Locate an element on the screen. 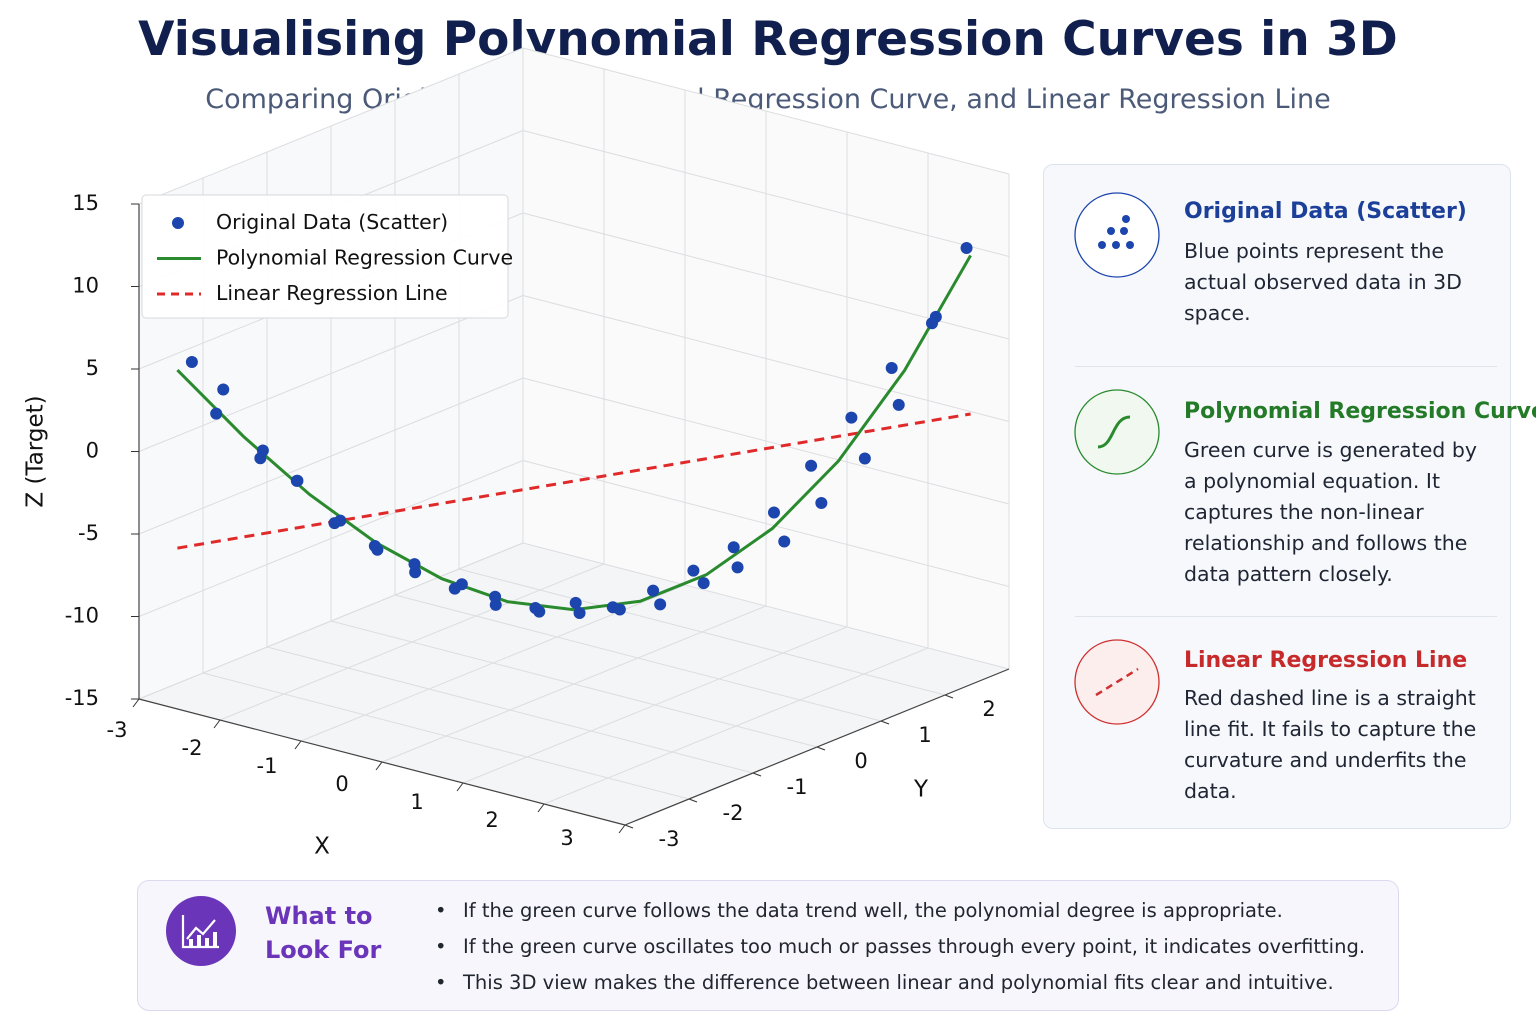 The height and width of the screenshot is (1024, 1536). legend-label: Original Data (Scatter) is located at coordinates (332, 222).